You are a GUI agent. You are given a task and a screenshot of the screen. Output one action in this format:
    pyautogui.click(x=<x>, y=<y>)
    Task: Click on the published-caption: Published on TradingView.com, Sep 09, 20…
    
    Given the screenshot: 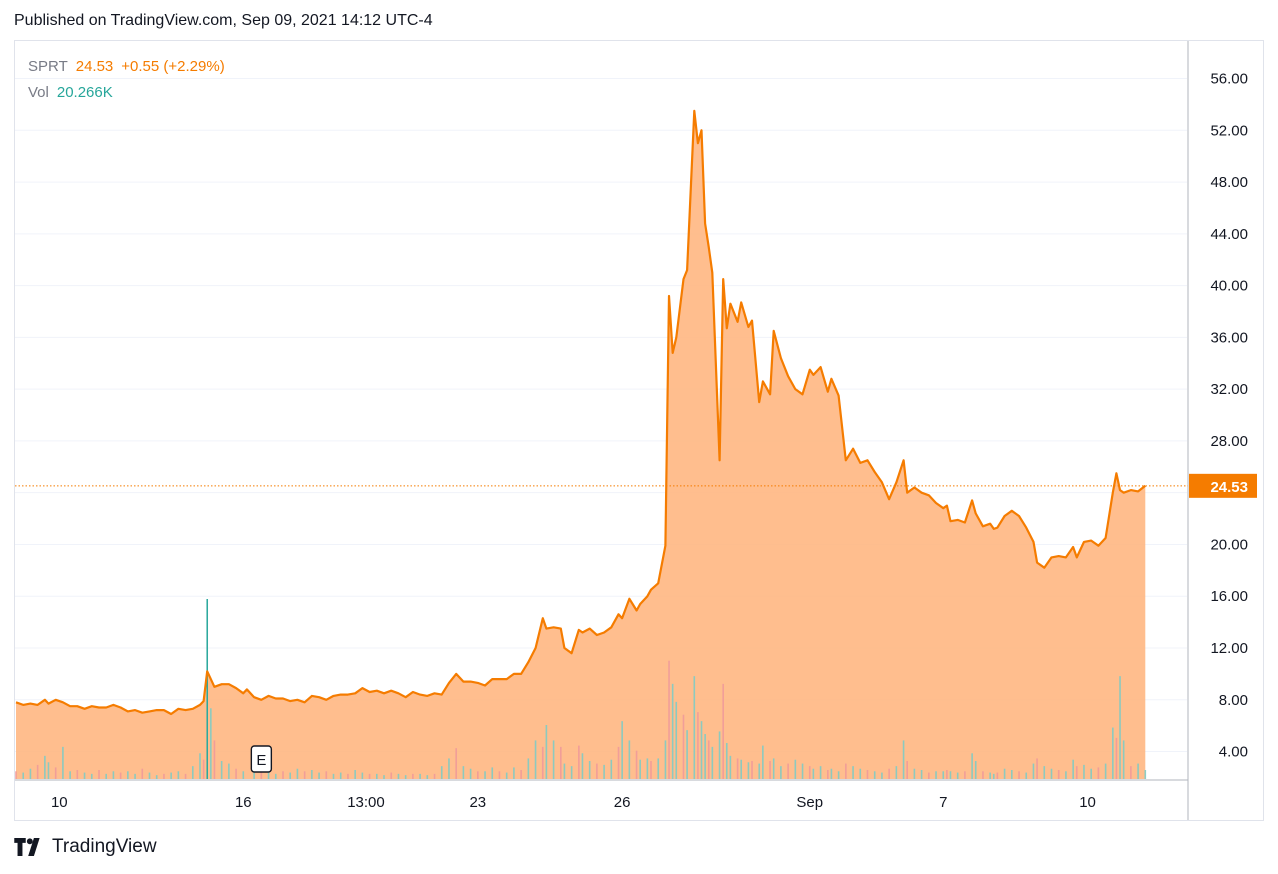 What is the action you would take?
    pyautogui.click(x=223, y=20)
    